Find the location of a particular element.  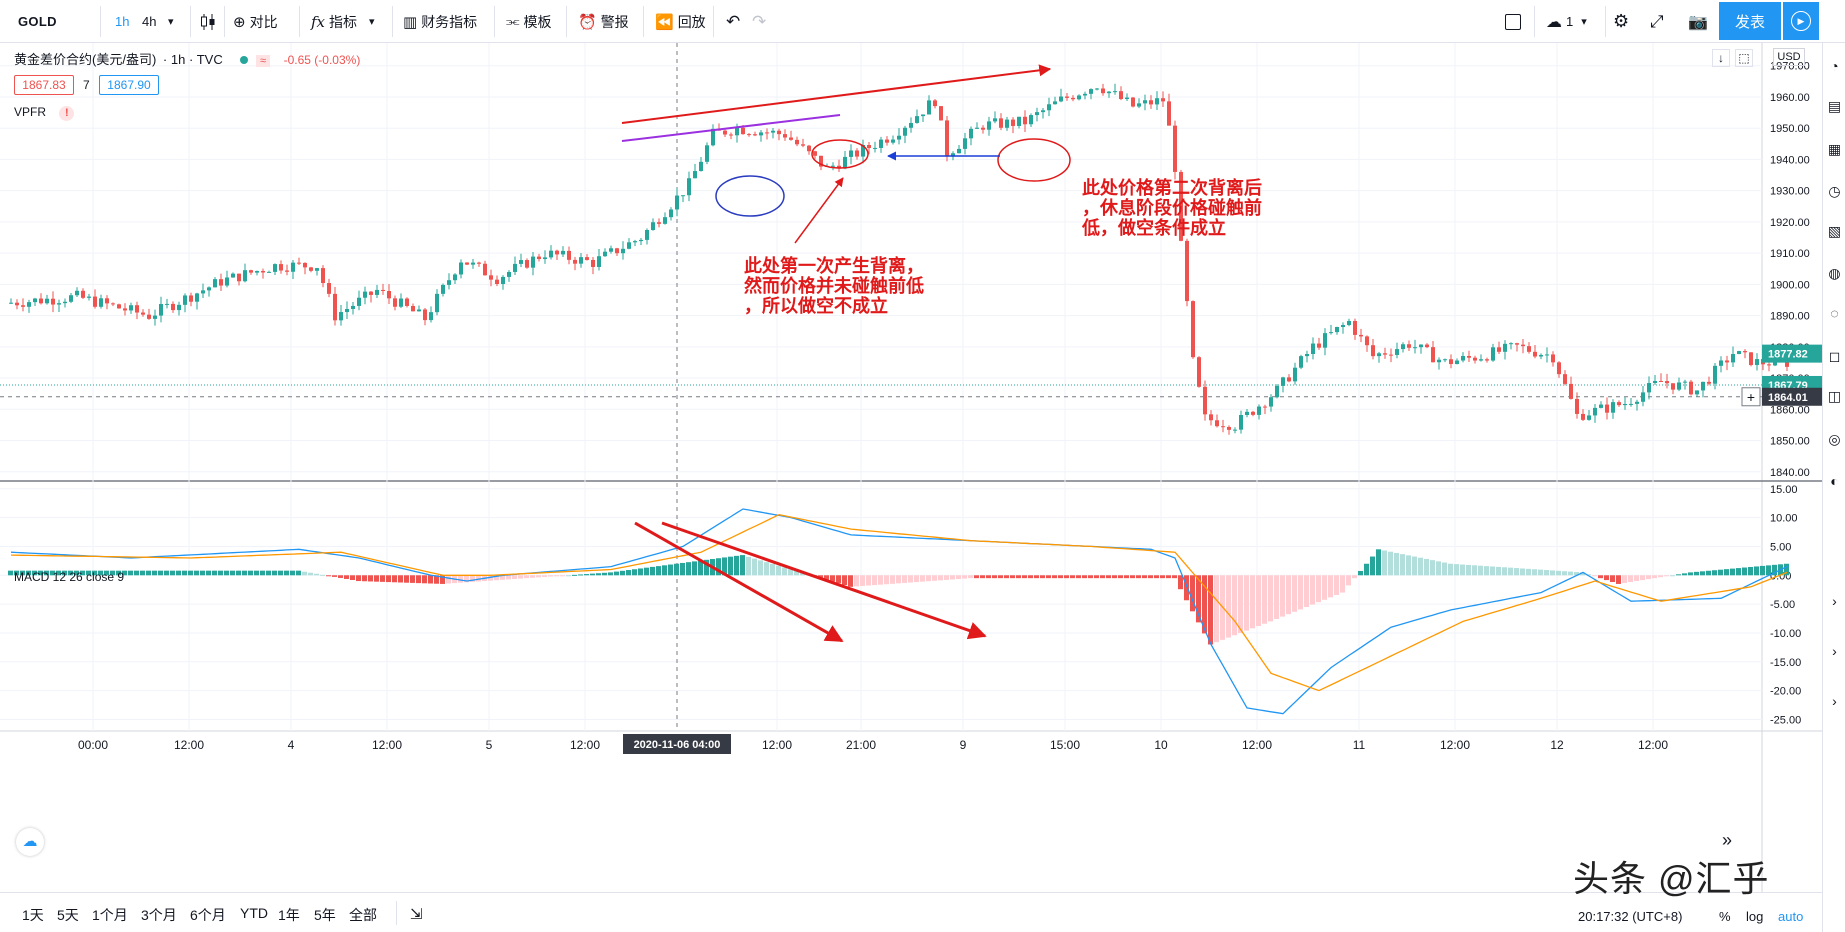

annotation-first-divergence: 此处第一次产生背离， 然而价格并未碰触前低 ，所以做空不成立 is located at coordinates (834, 286).